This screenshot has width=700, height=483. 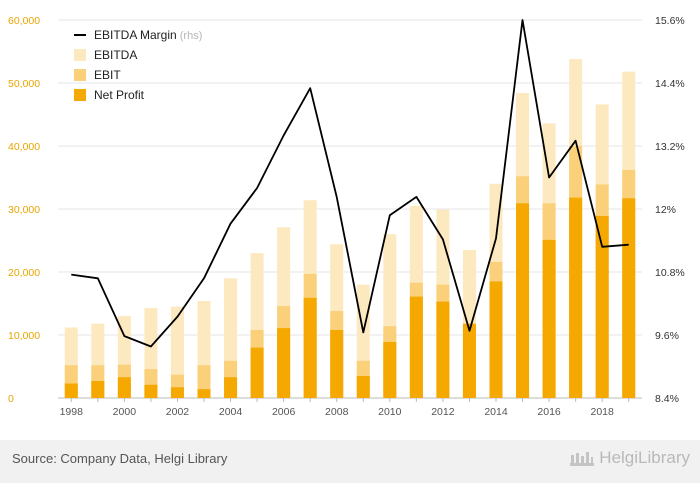 What do you see at coordinates (231, 412) in the screenshot?
I see `x-tick-label: 2004` at bounding box center [231, 412].